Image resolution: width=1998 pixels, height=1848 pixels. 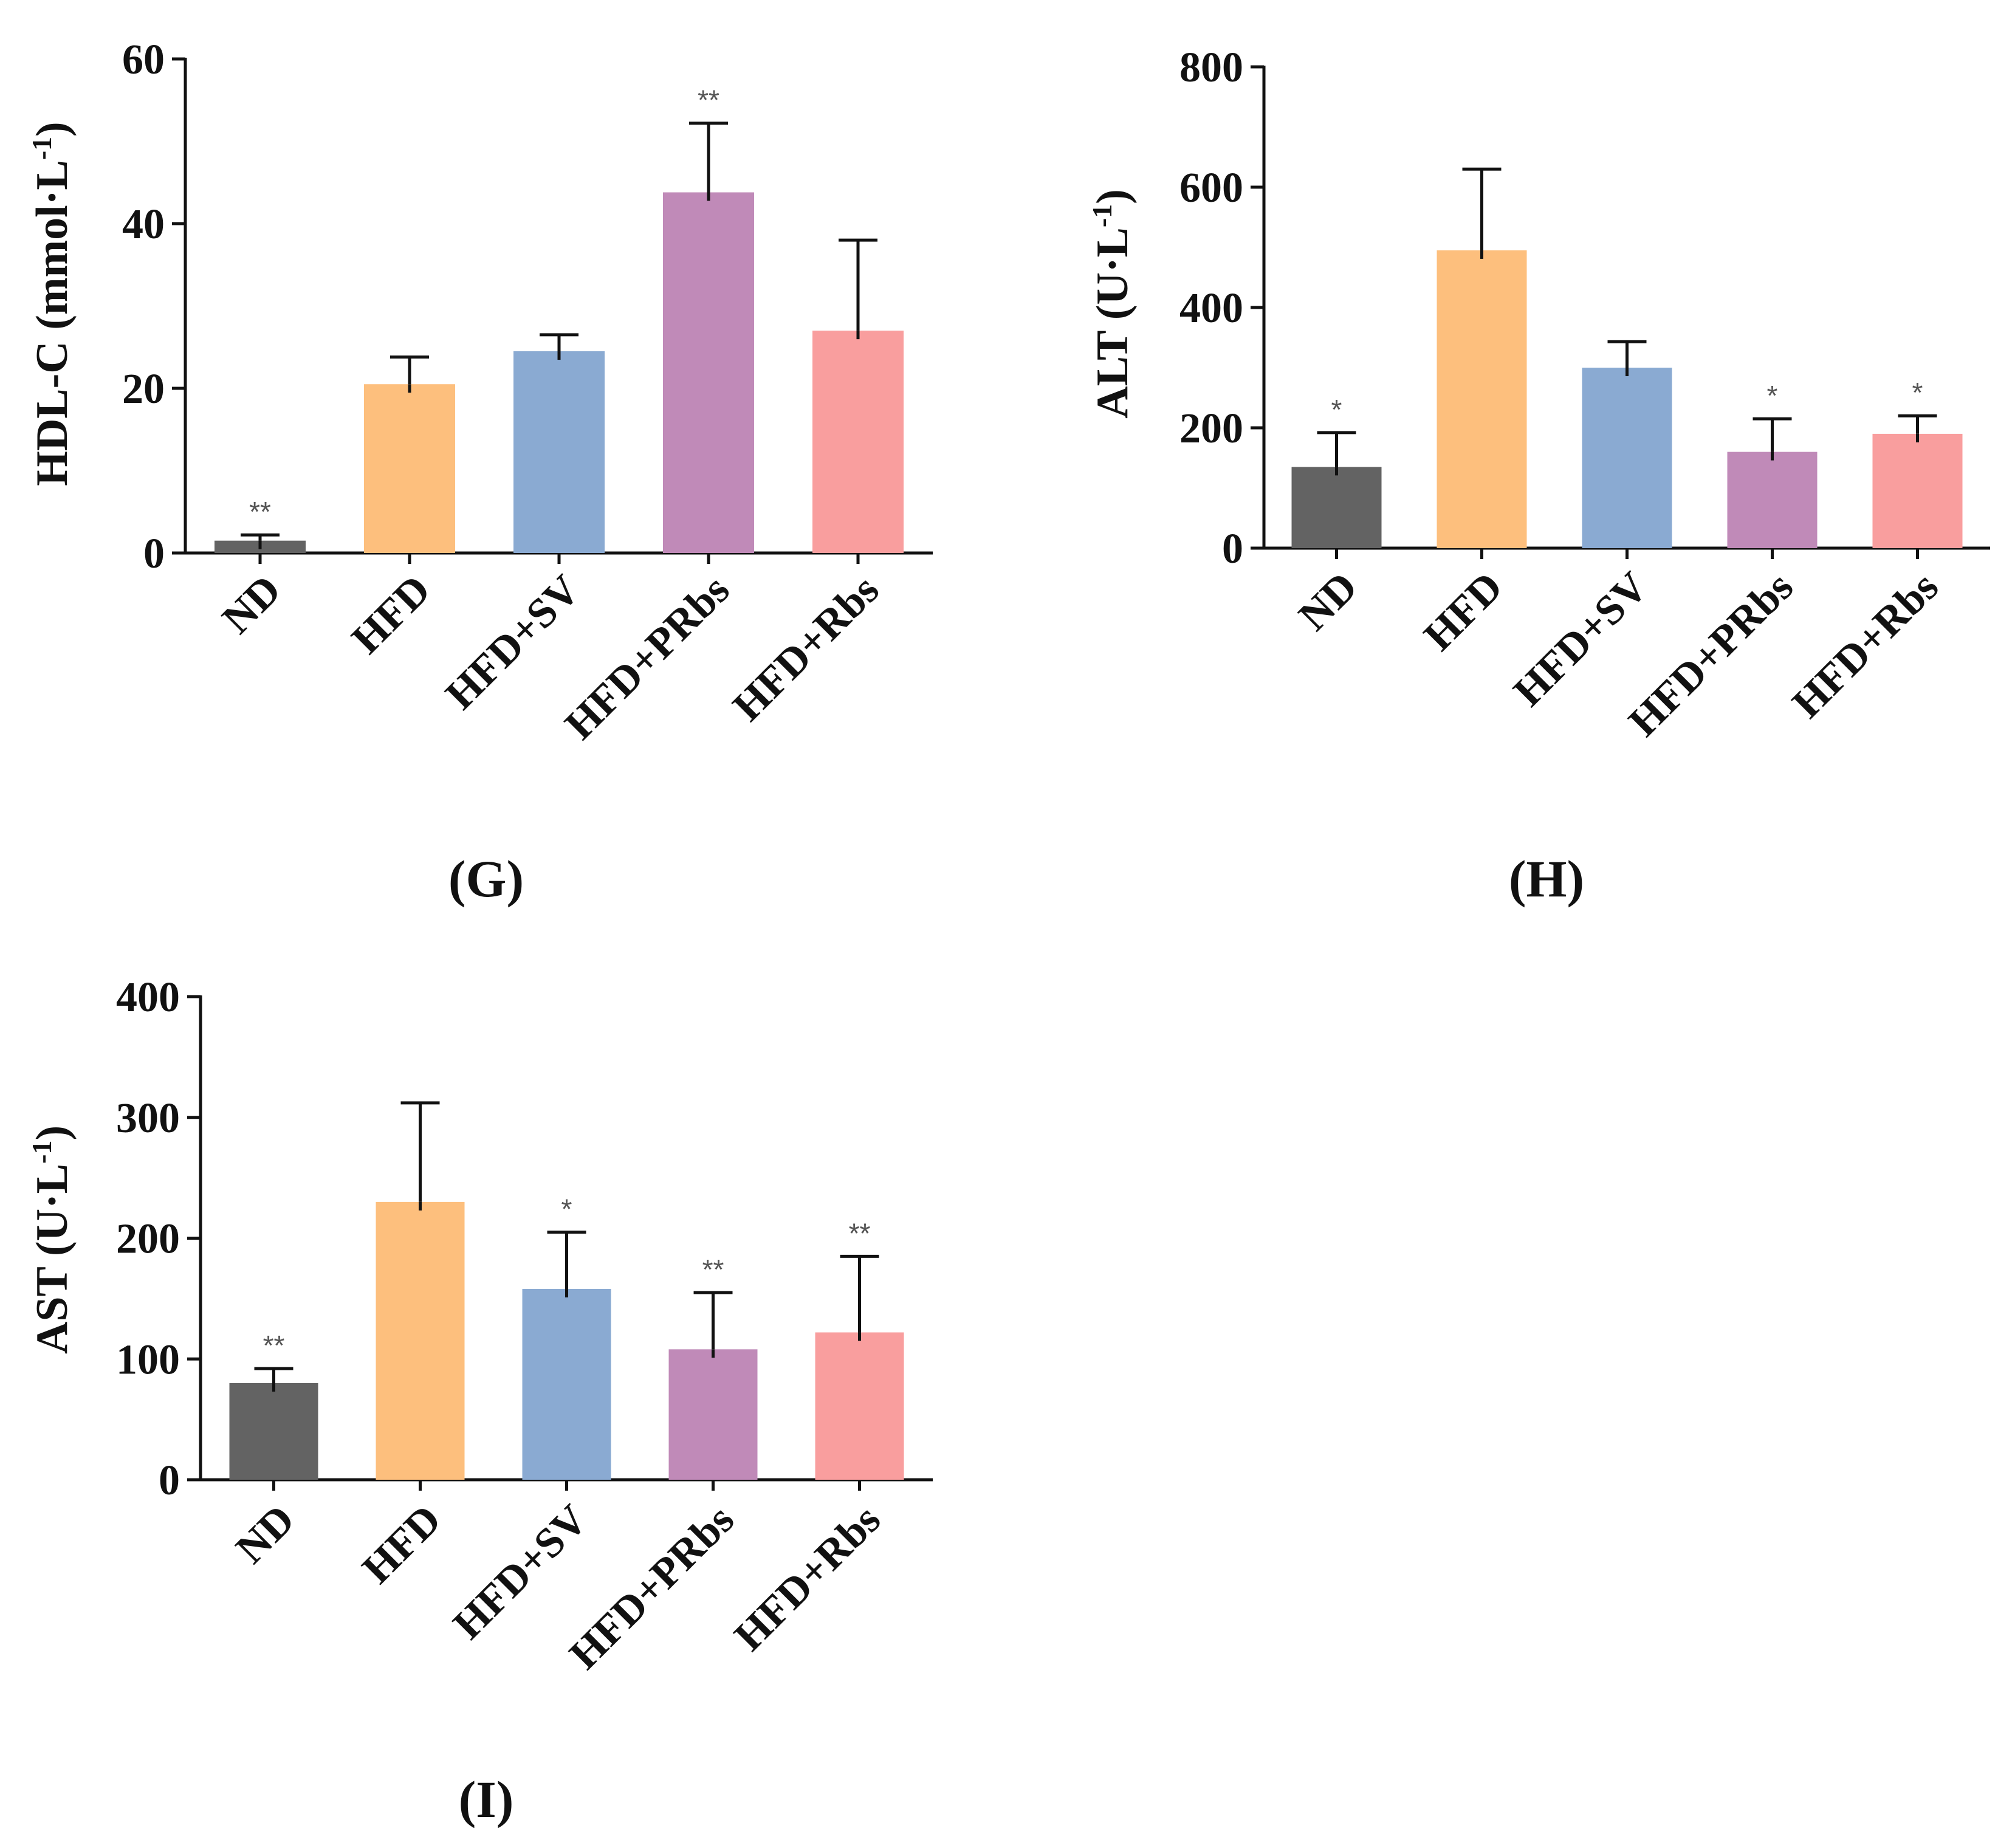 What do you see at coordinates (1211, 67) in the screenshot?
I see `y-tick-label: 800` at bounding box center [1211, 67].